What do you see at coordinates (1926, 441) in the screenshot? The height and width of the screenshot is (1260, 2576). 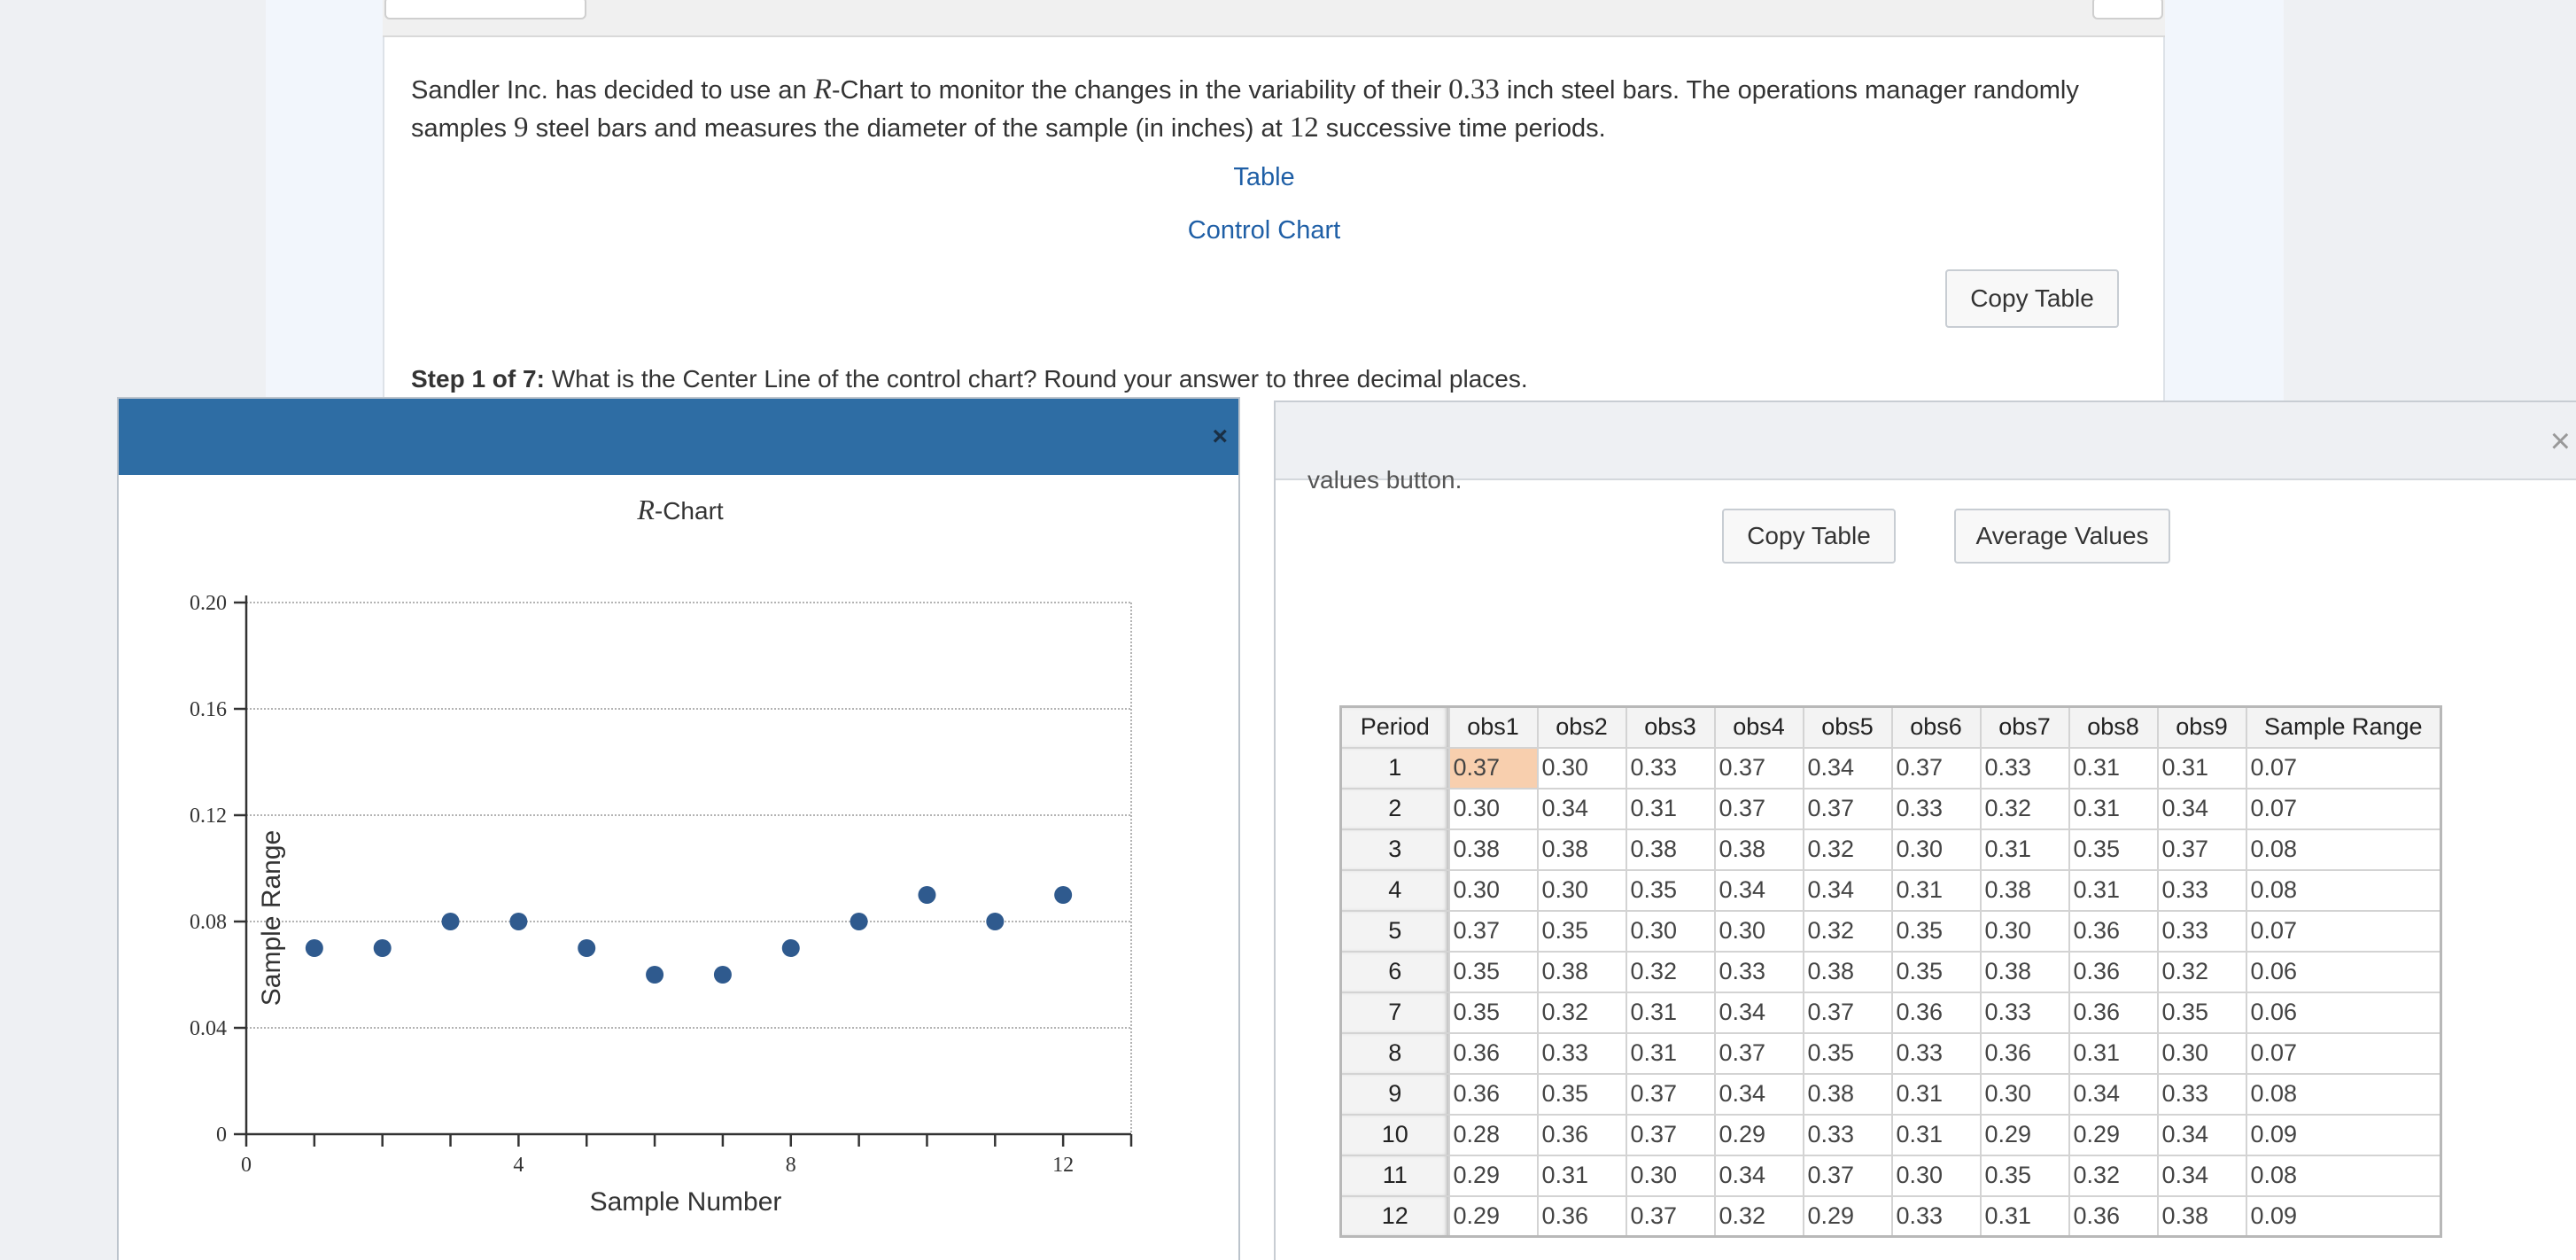 I see `table-dialog-header: ×` at bounding box center [1926, 441].